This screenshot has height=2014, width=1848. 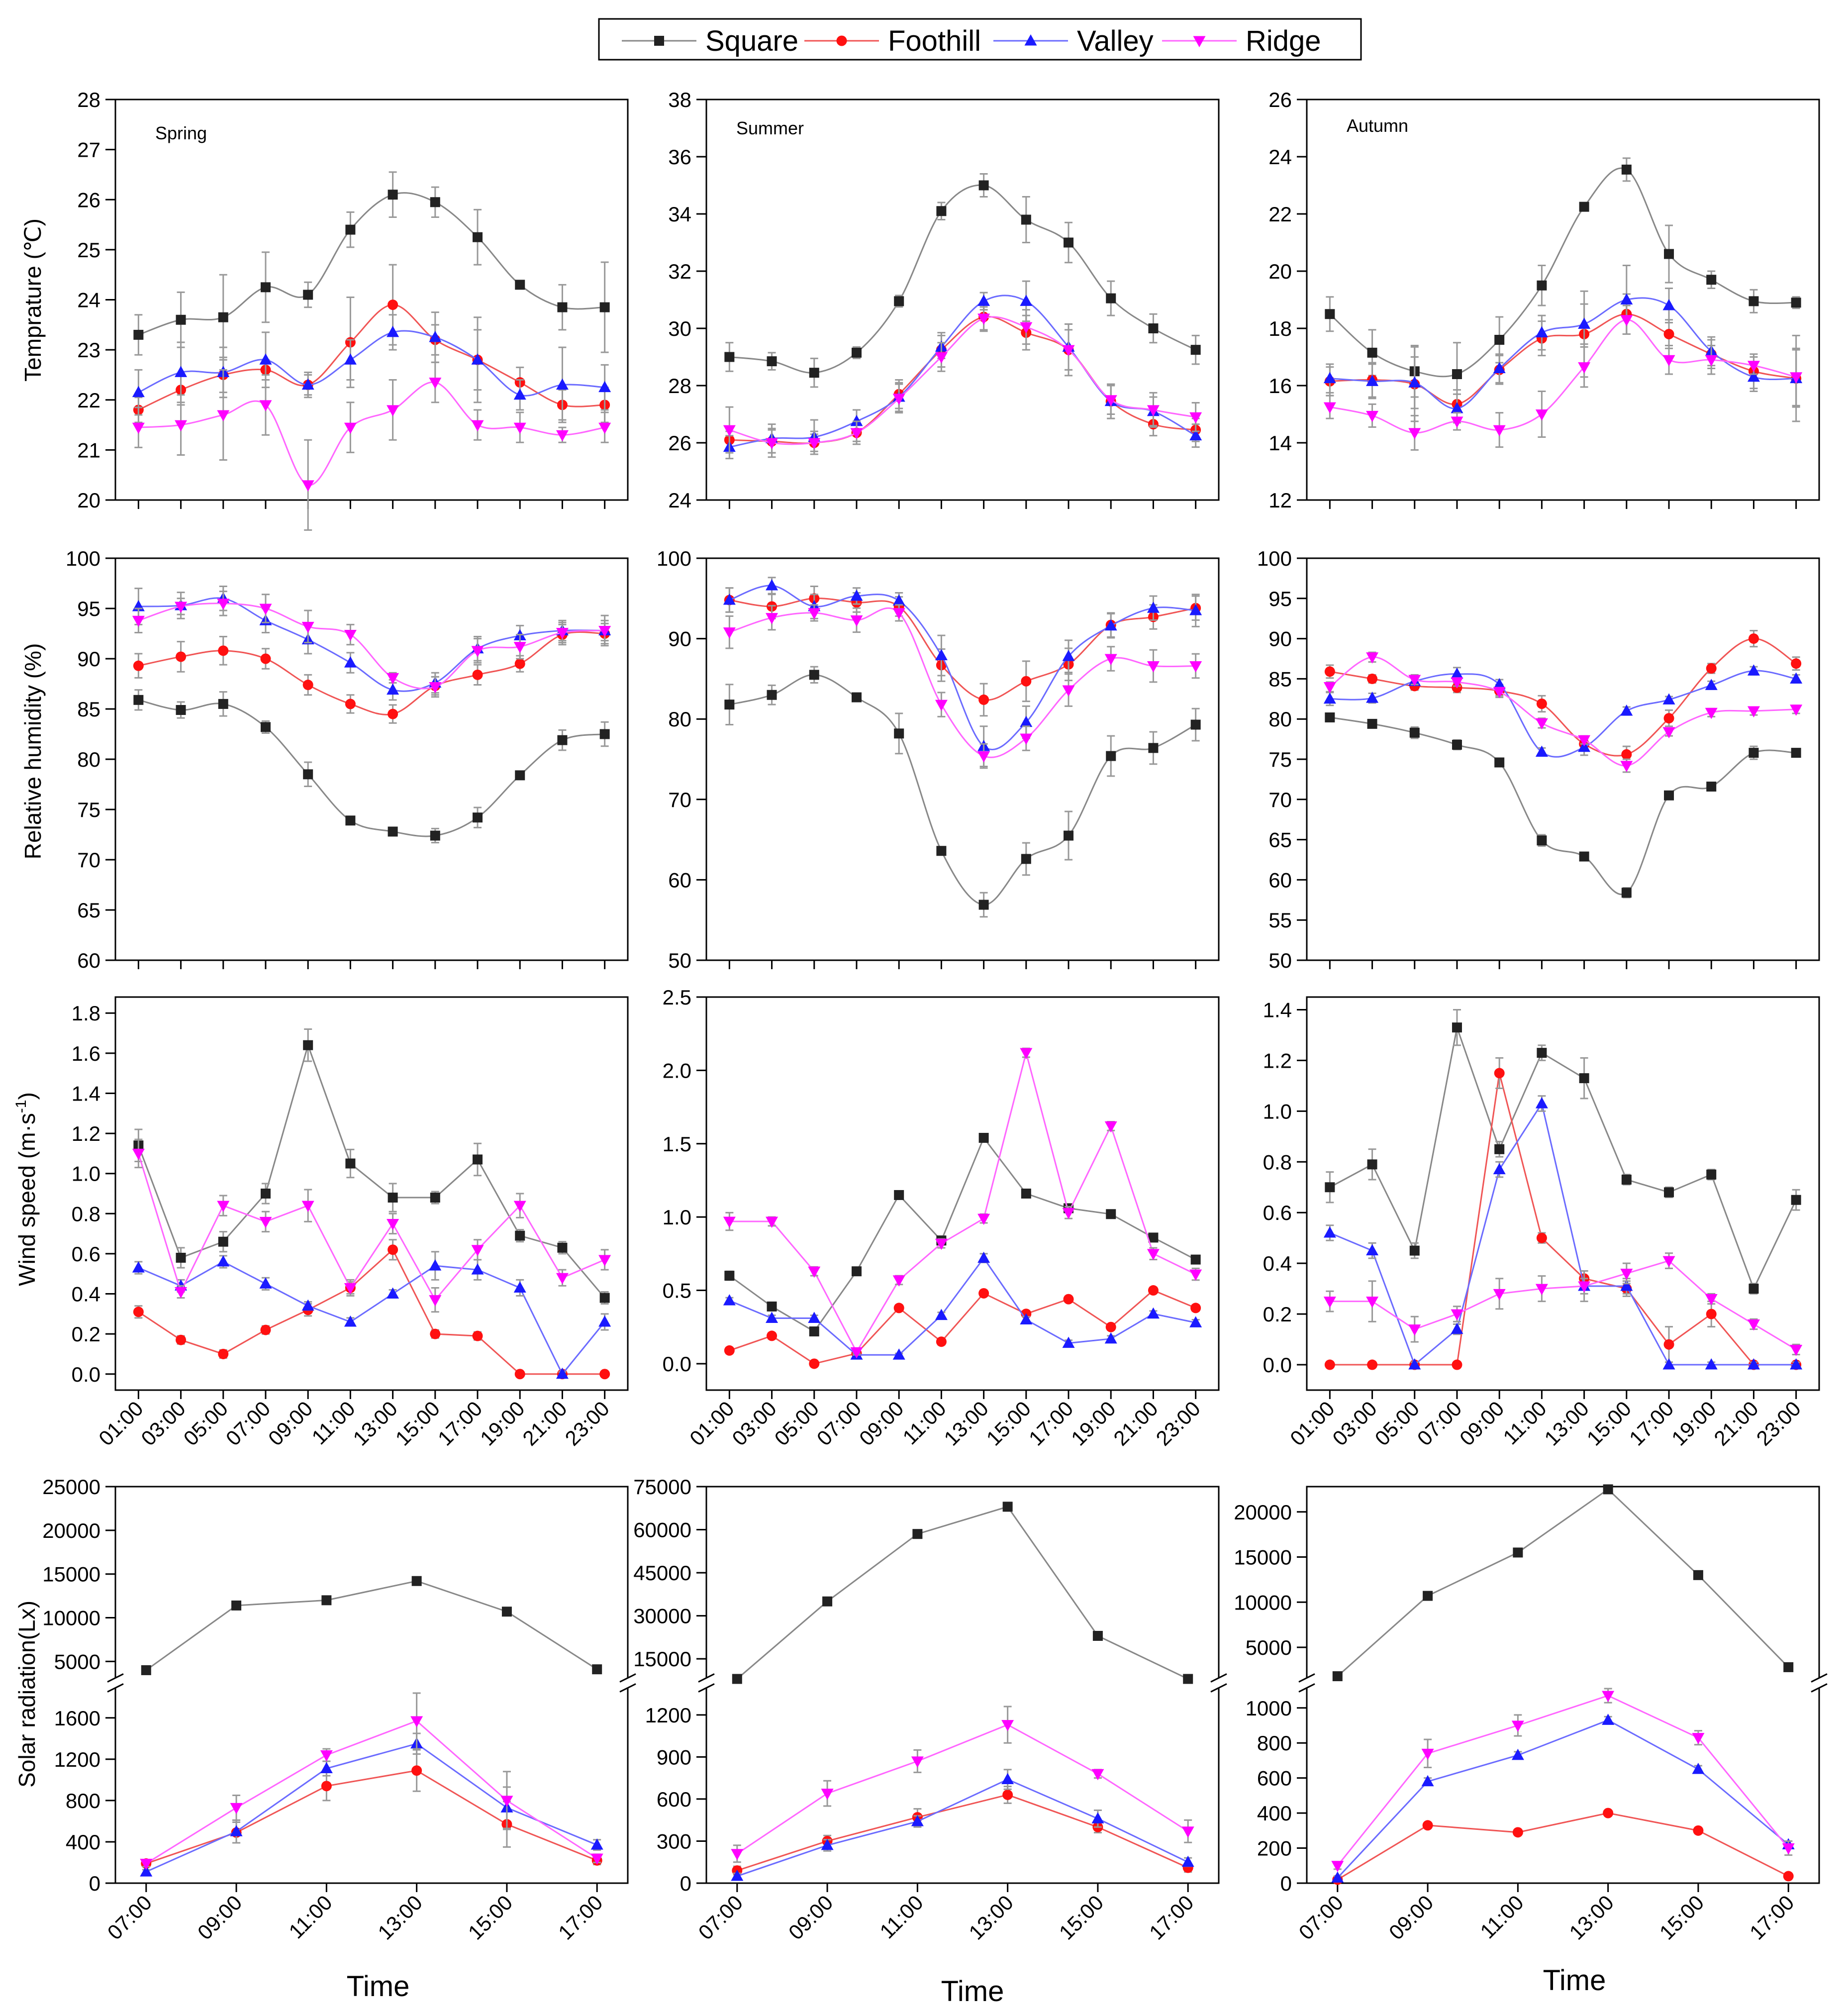 I want to click on x-tick-label: 09:00, so click(x=882, y=1424).